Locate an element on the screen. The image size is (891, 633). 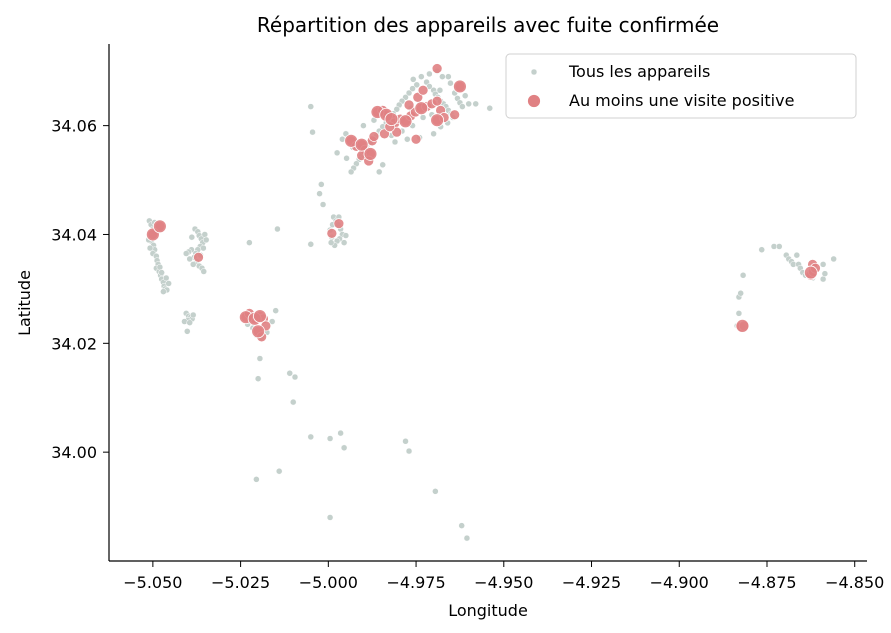
x-tick-label: −5.000 is located at coordinates (328, 582).